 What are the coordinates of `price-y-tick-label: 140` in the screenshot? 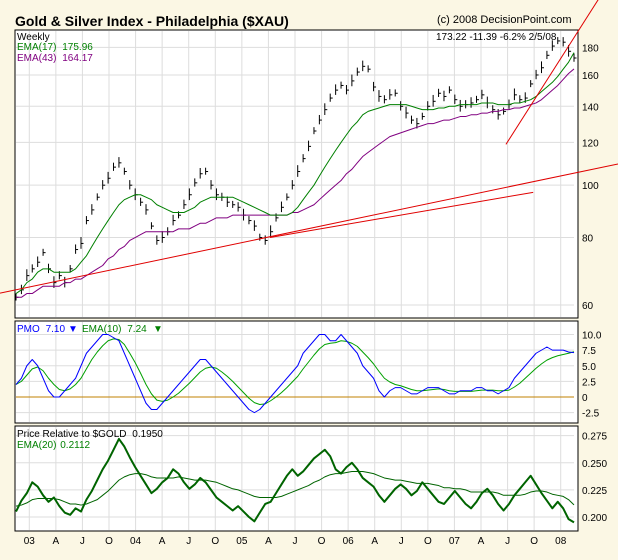 It's located at (590, 107).